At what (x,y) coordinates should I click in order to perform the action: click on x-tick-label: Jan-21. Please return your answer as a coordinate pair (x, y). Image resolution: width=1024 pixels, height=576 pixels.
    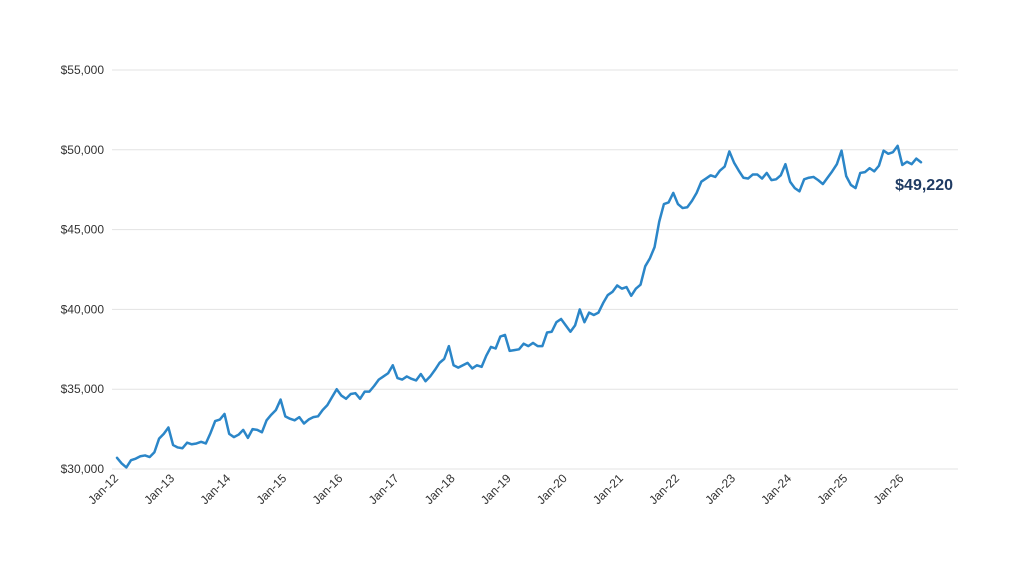
    Looking at the image, I should click on (608, 489).